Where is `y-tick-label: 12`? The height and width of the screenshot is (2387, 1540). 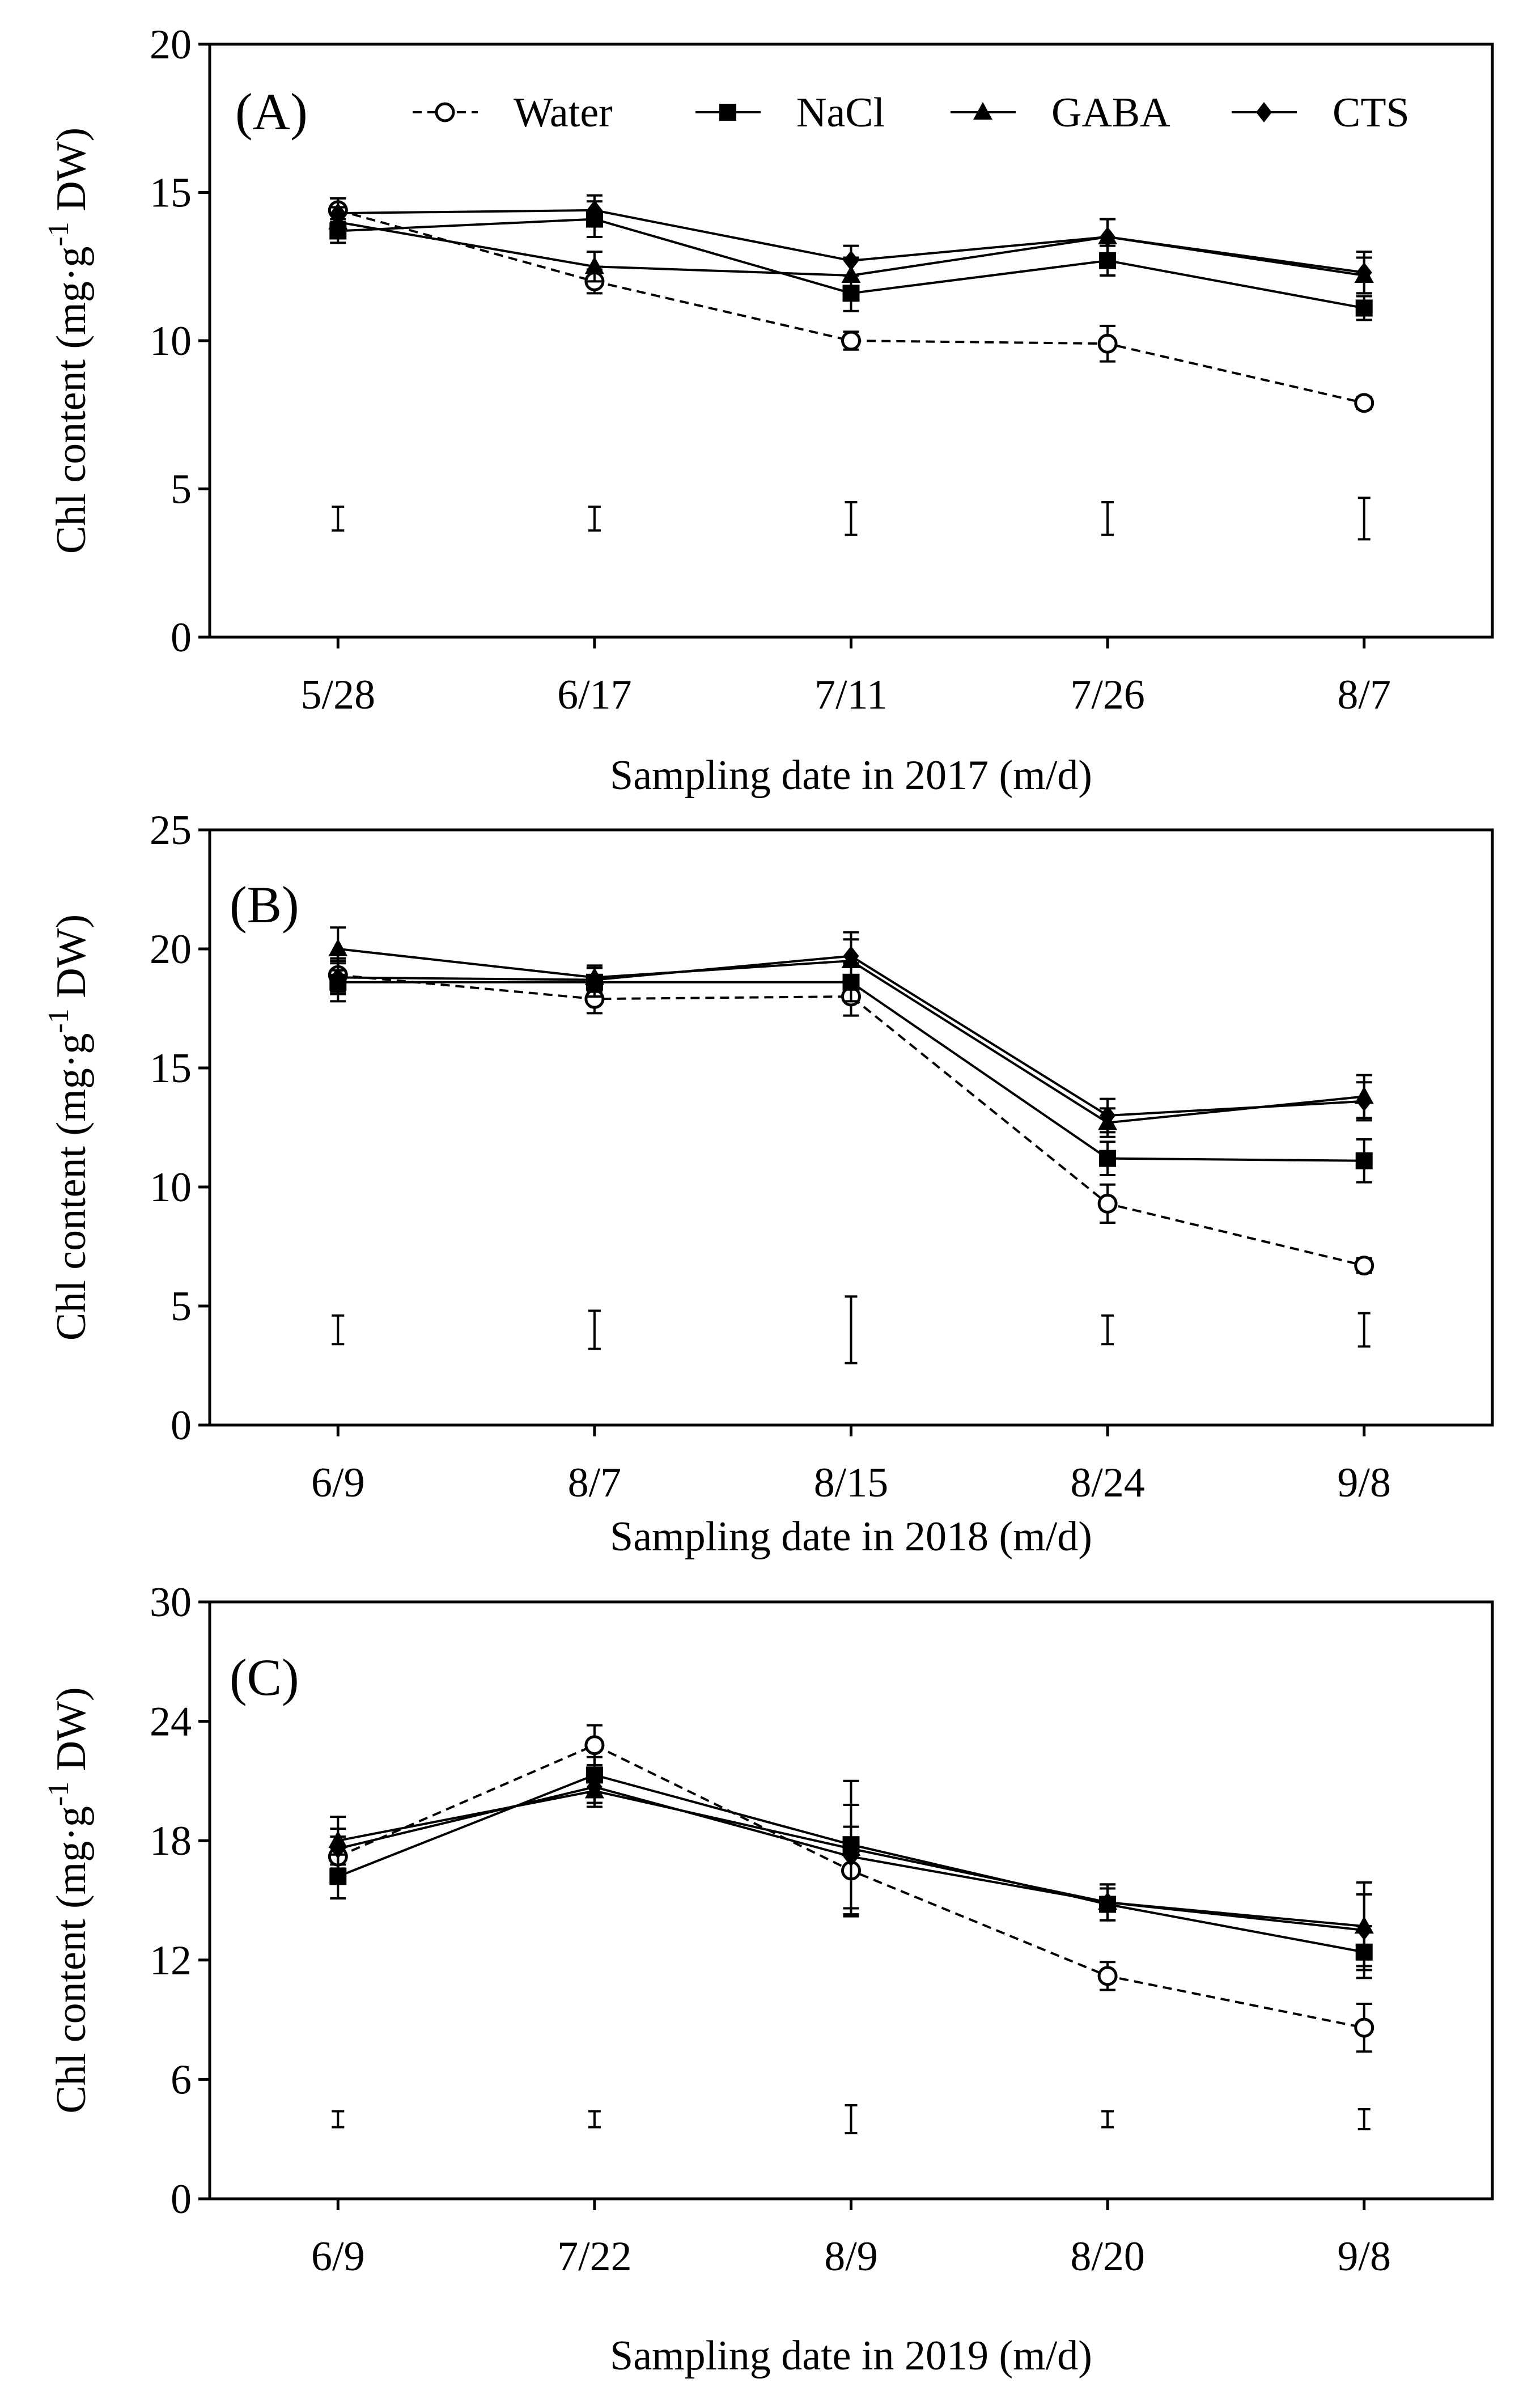 y-tick-label: 12 is located at coordinates (171, 1960).